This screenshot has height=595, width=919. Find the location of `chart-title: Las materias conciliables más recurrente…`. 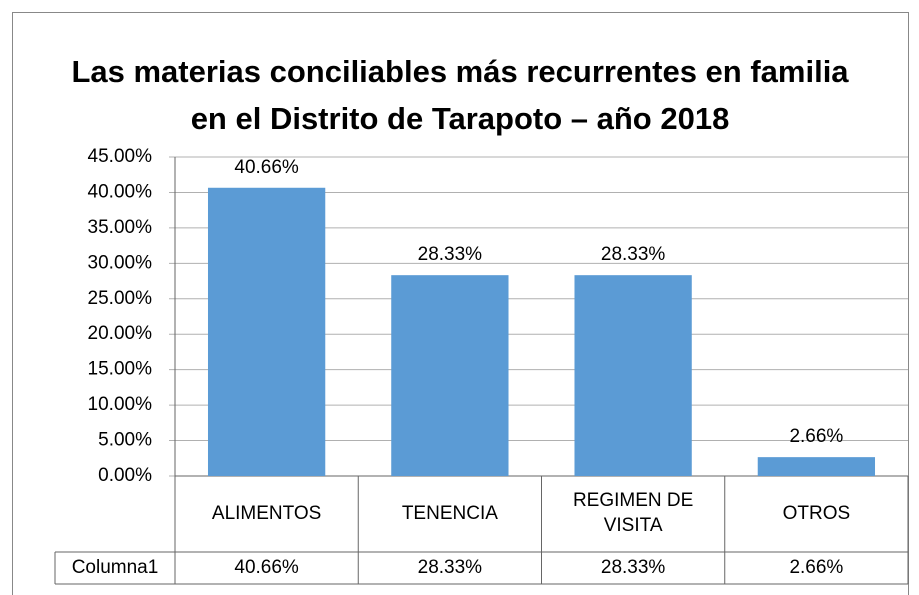

chart-title: Las materias conciliables más recurrente… is located at coordinates (460, 95).